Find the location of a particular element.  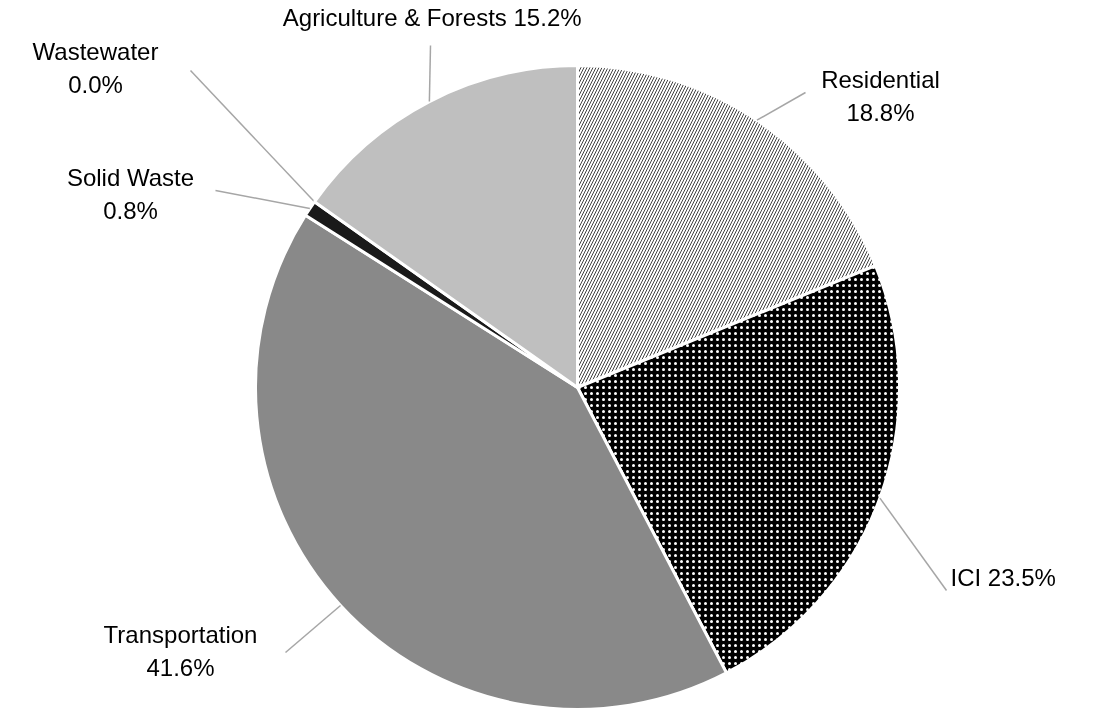

data-label: 41.6% is located at coordinates (180, 668).